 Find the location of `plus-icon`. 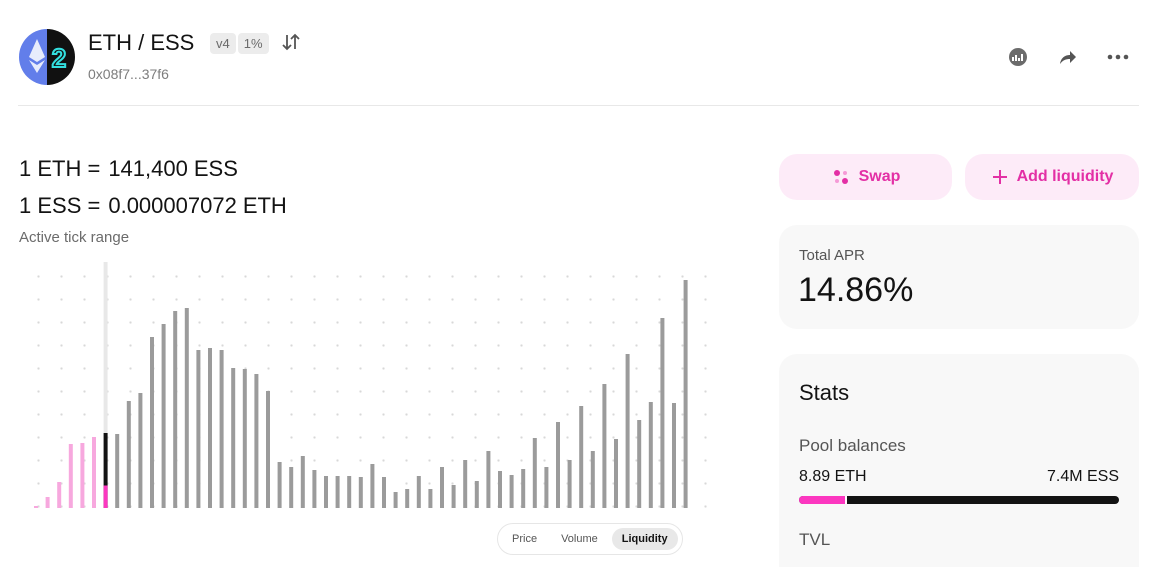

plus-icon is located at coordinates (999, 177).